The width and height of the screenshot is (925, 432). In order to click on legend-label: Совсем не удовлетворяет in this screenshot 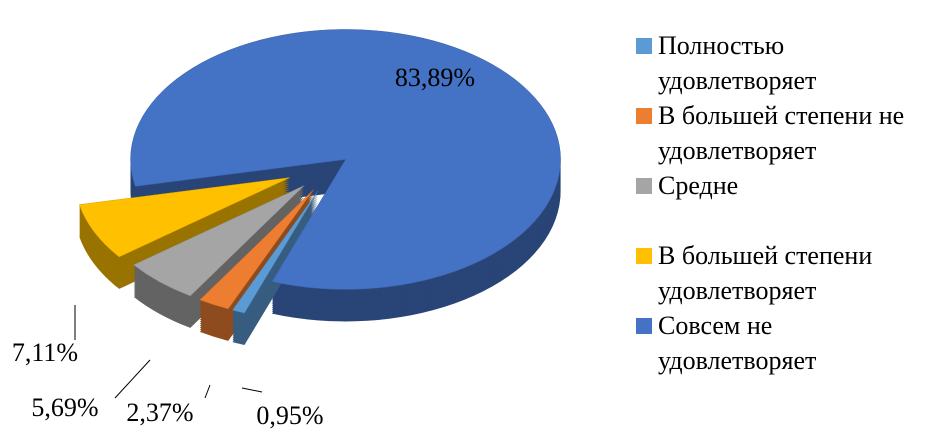, I will do `click(737, 343)`.